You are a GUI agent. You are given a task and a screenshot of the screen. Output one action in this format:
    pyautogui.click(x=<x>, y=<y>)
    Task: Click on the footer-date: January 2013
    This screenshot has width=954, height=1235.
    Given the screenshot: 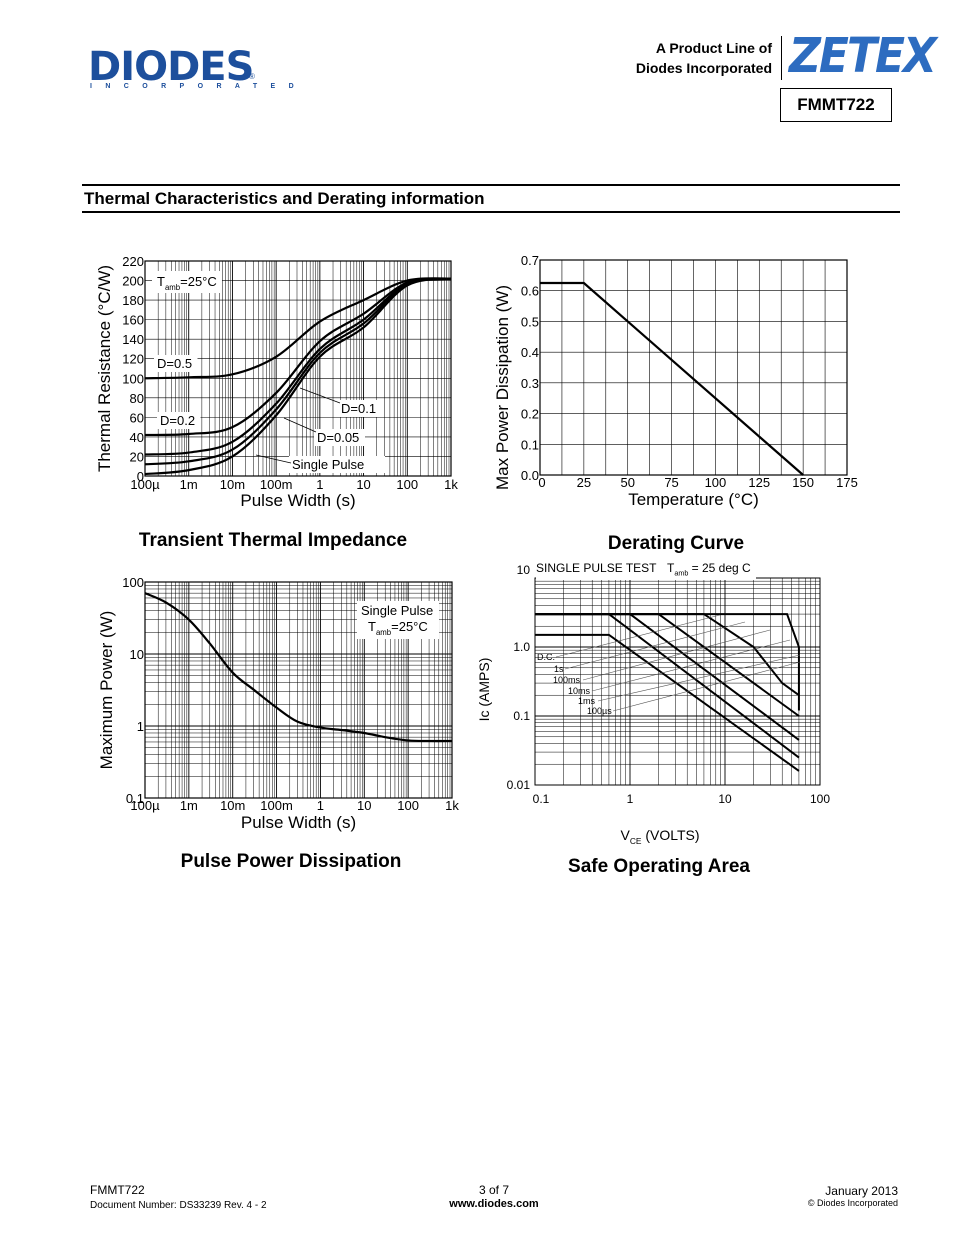 What is the action you would take?
    pyautogui.click(x=861, y=1191)
    